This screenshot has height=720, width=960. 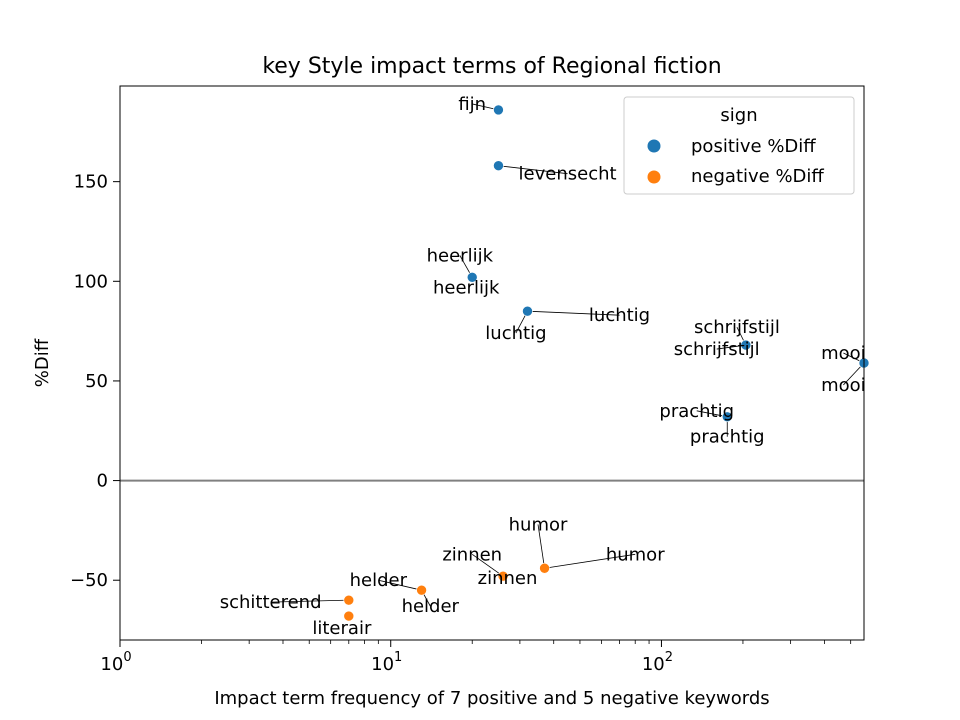 What do you see at coordinates (115, 662) in the screenshot?
I see `x-tick-label: 10⁰` at bounding box center [115, 662].